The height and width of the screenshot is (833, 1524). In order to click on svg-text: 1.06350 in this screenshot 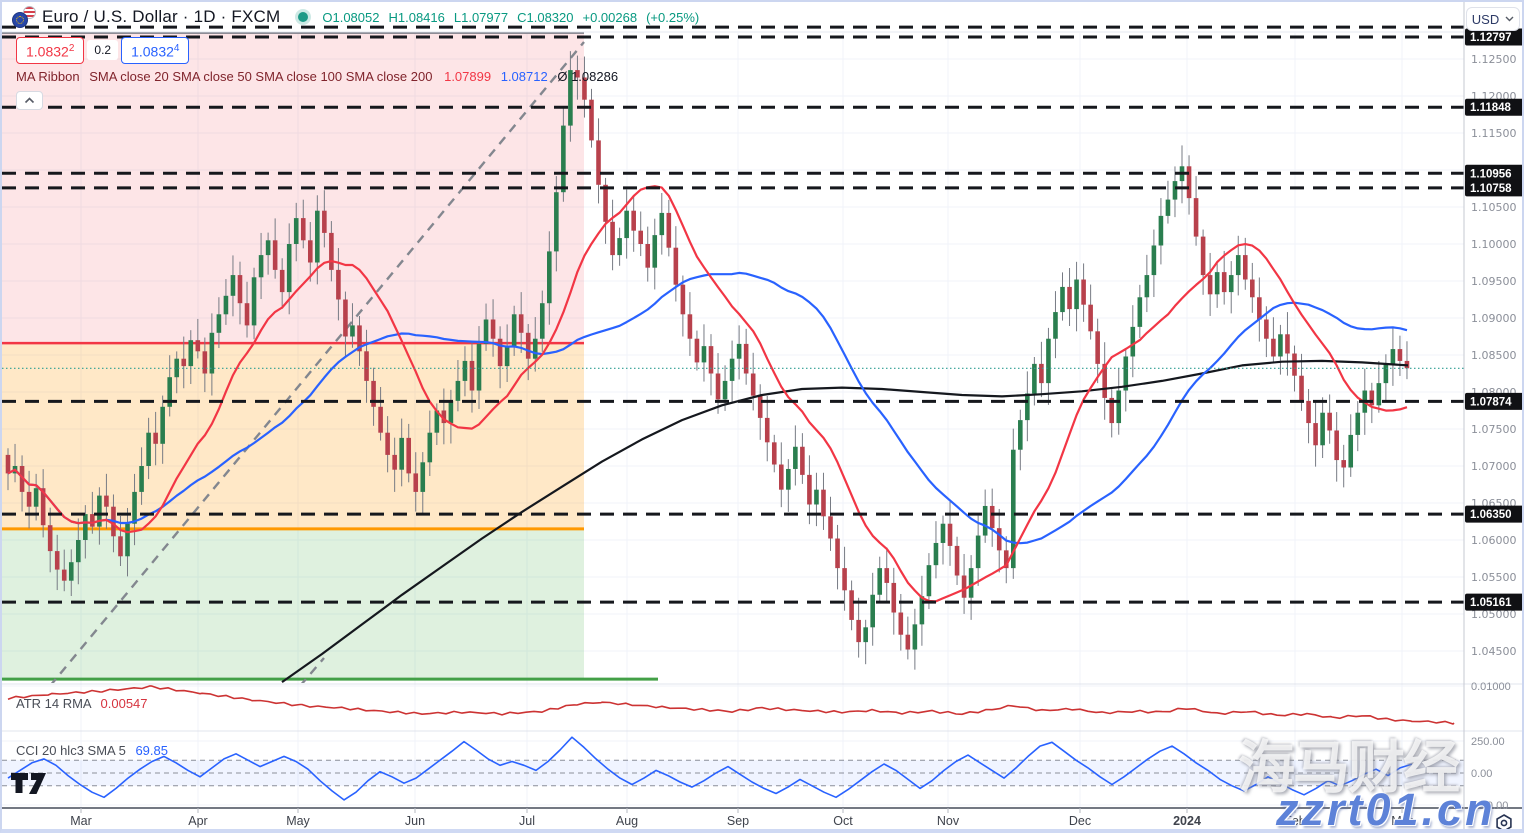, I will do `click(1491, 515)`.